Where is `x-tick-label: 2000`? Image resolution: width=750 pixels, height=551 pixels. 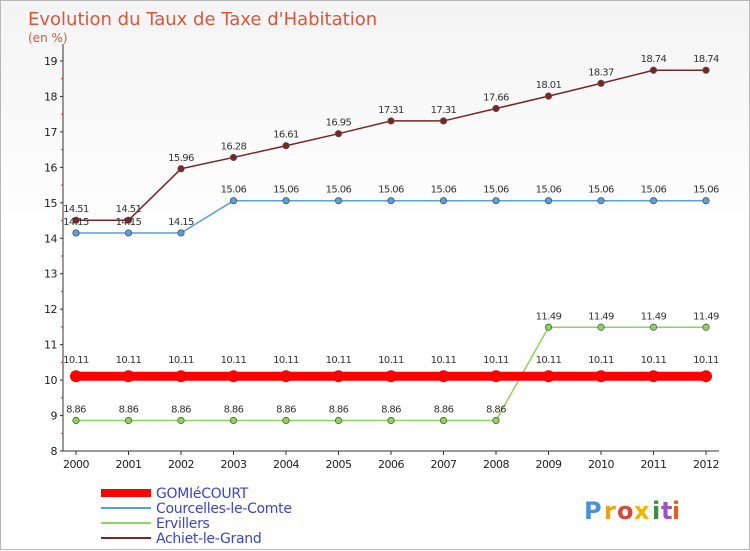 x-tick-label: 2000 is located at coordinates (76, 464).